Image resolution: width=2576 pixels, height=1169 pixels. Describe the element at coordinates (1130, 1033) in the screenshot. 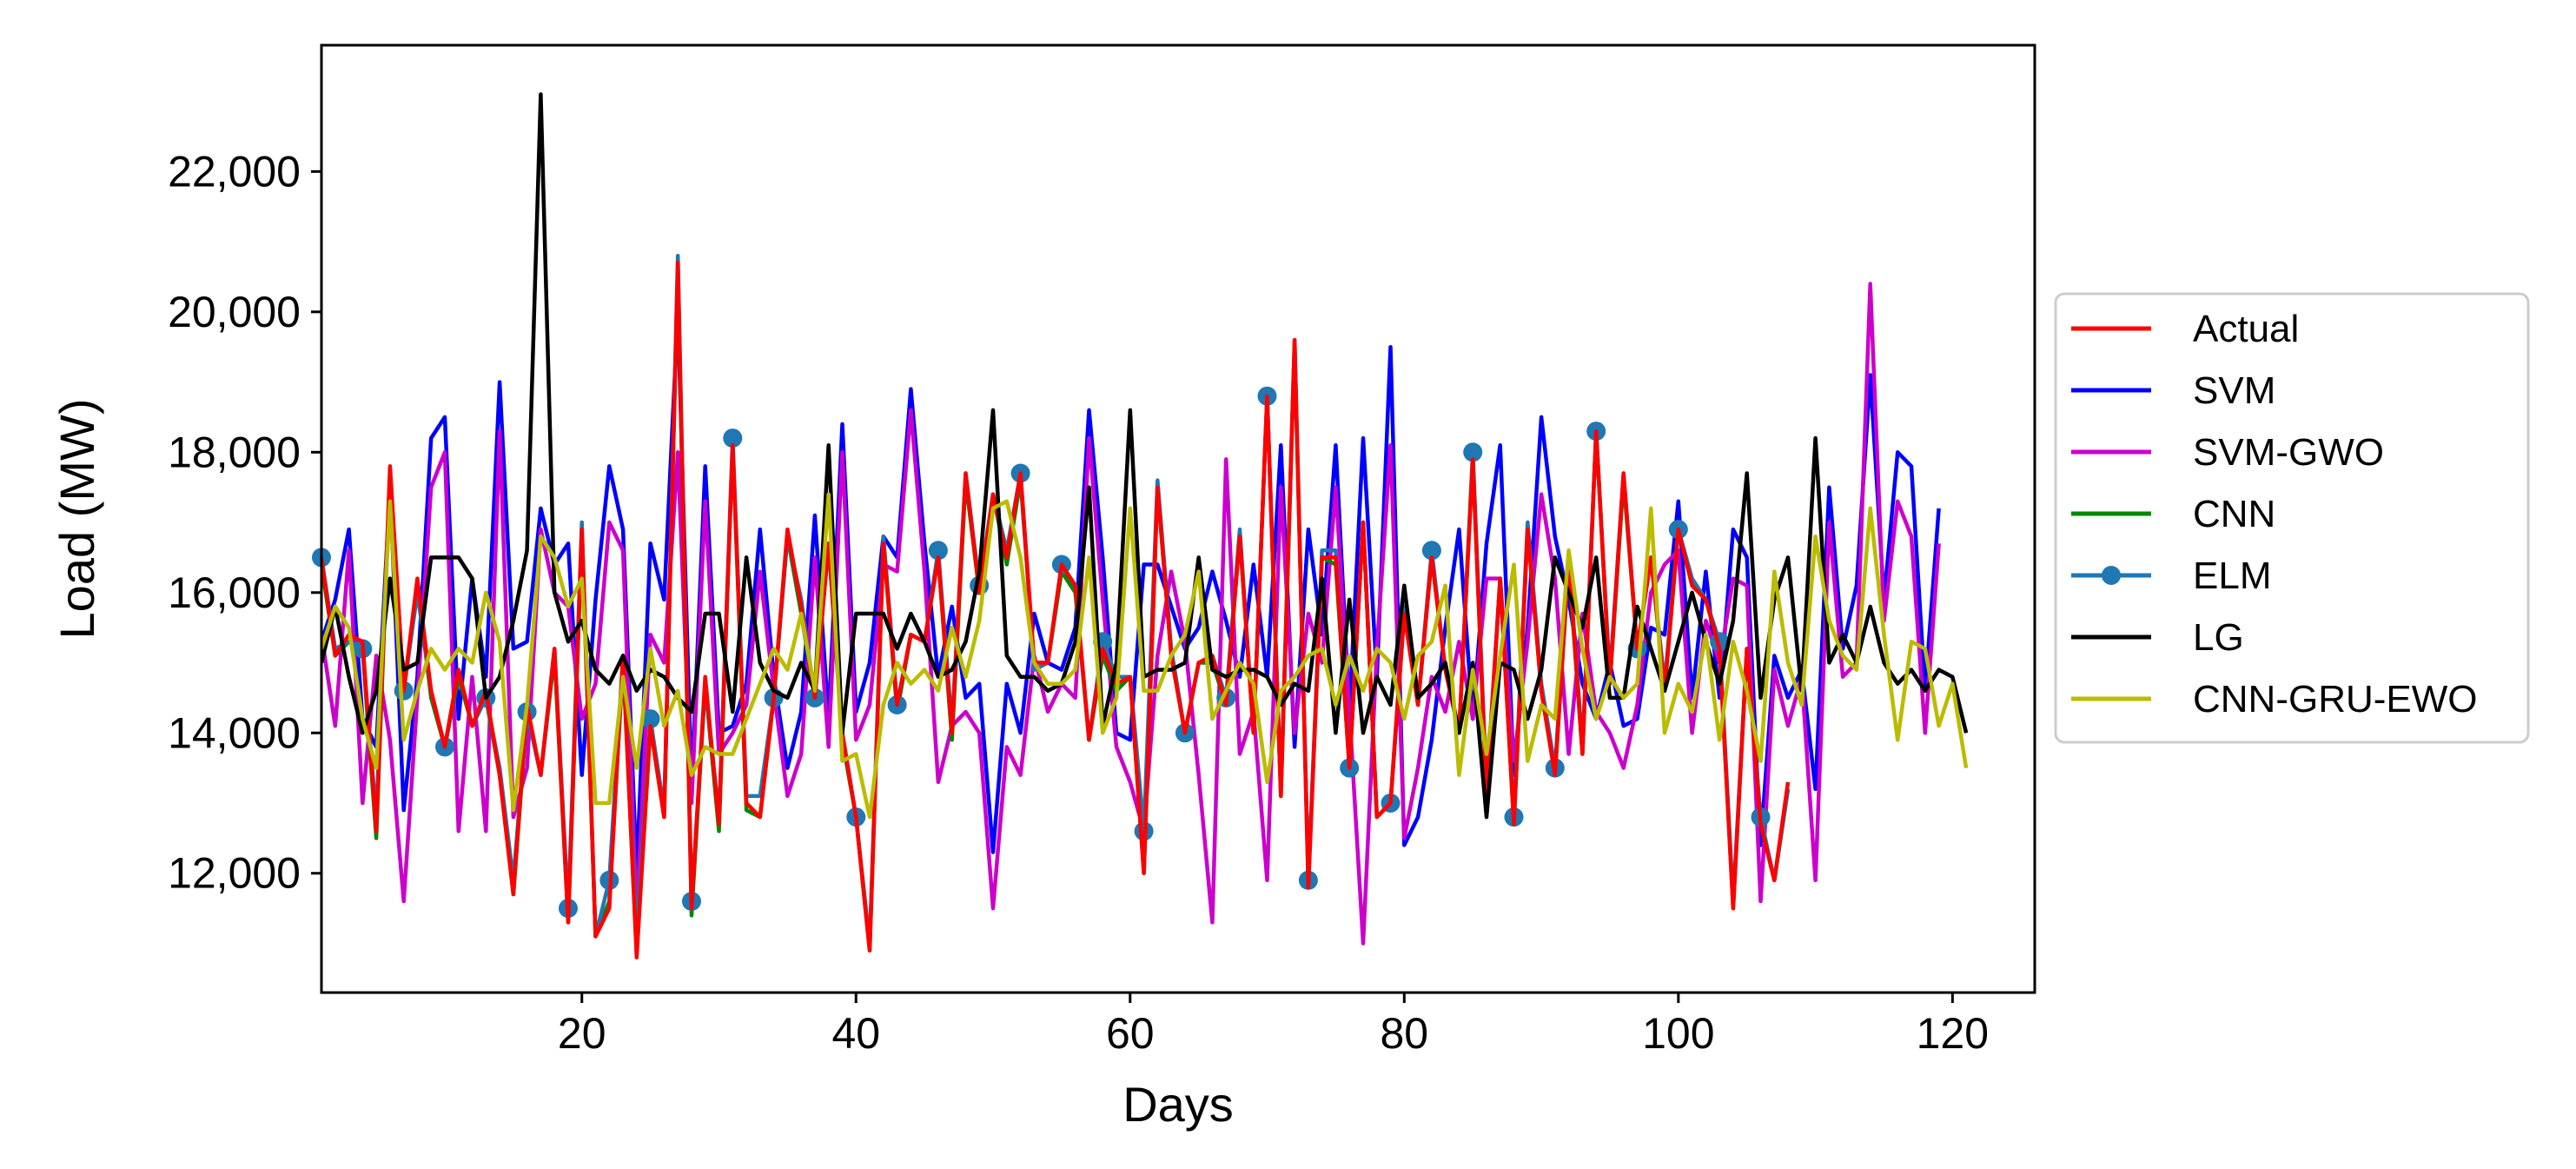

I see `x-tick-label: 60` at that location.